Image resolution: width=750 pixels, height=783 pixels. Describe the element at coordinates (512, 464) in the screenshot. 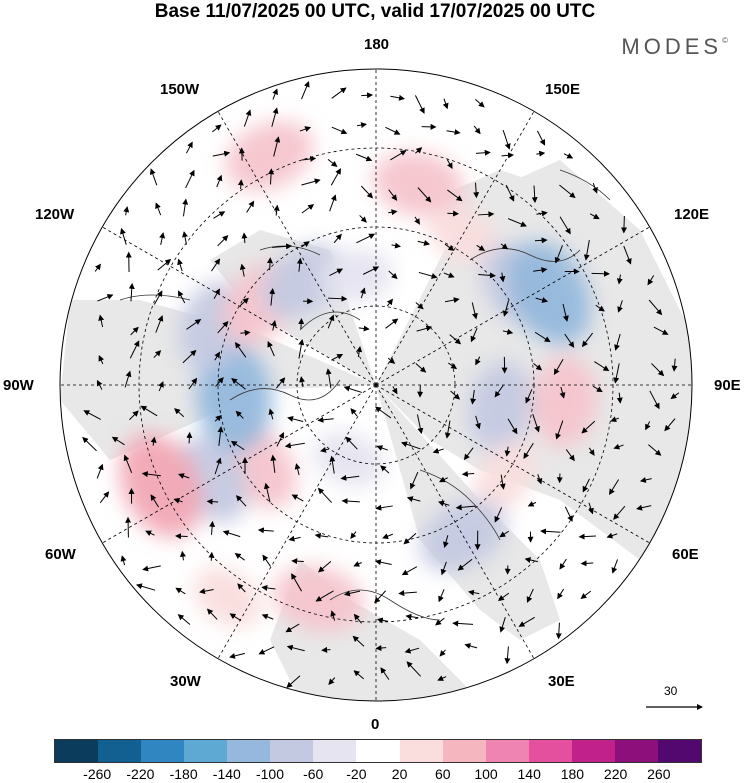

I see `meridian-line` at that location.